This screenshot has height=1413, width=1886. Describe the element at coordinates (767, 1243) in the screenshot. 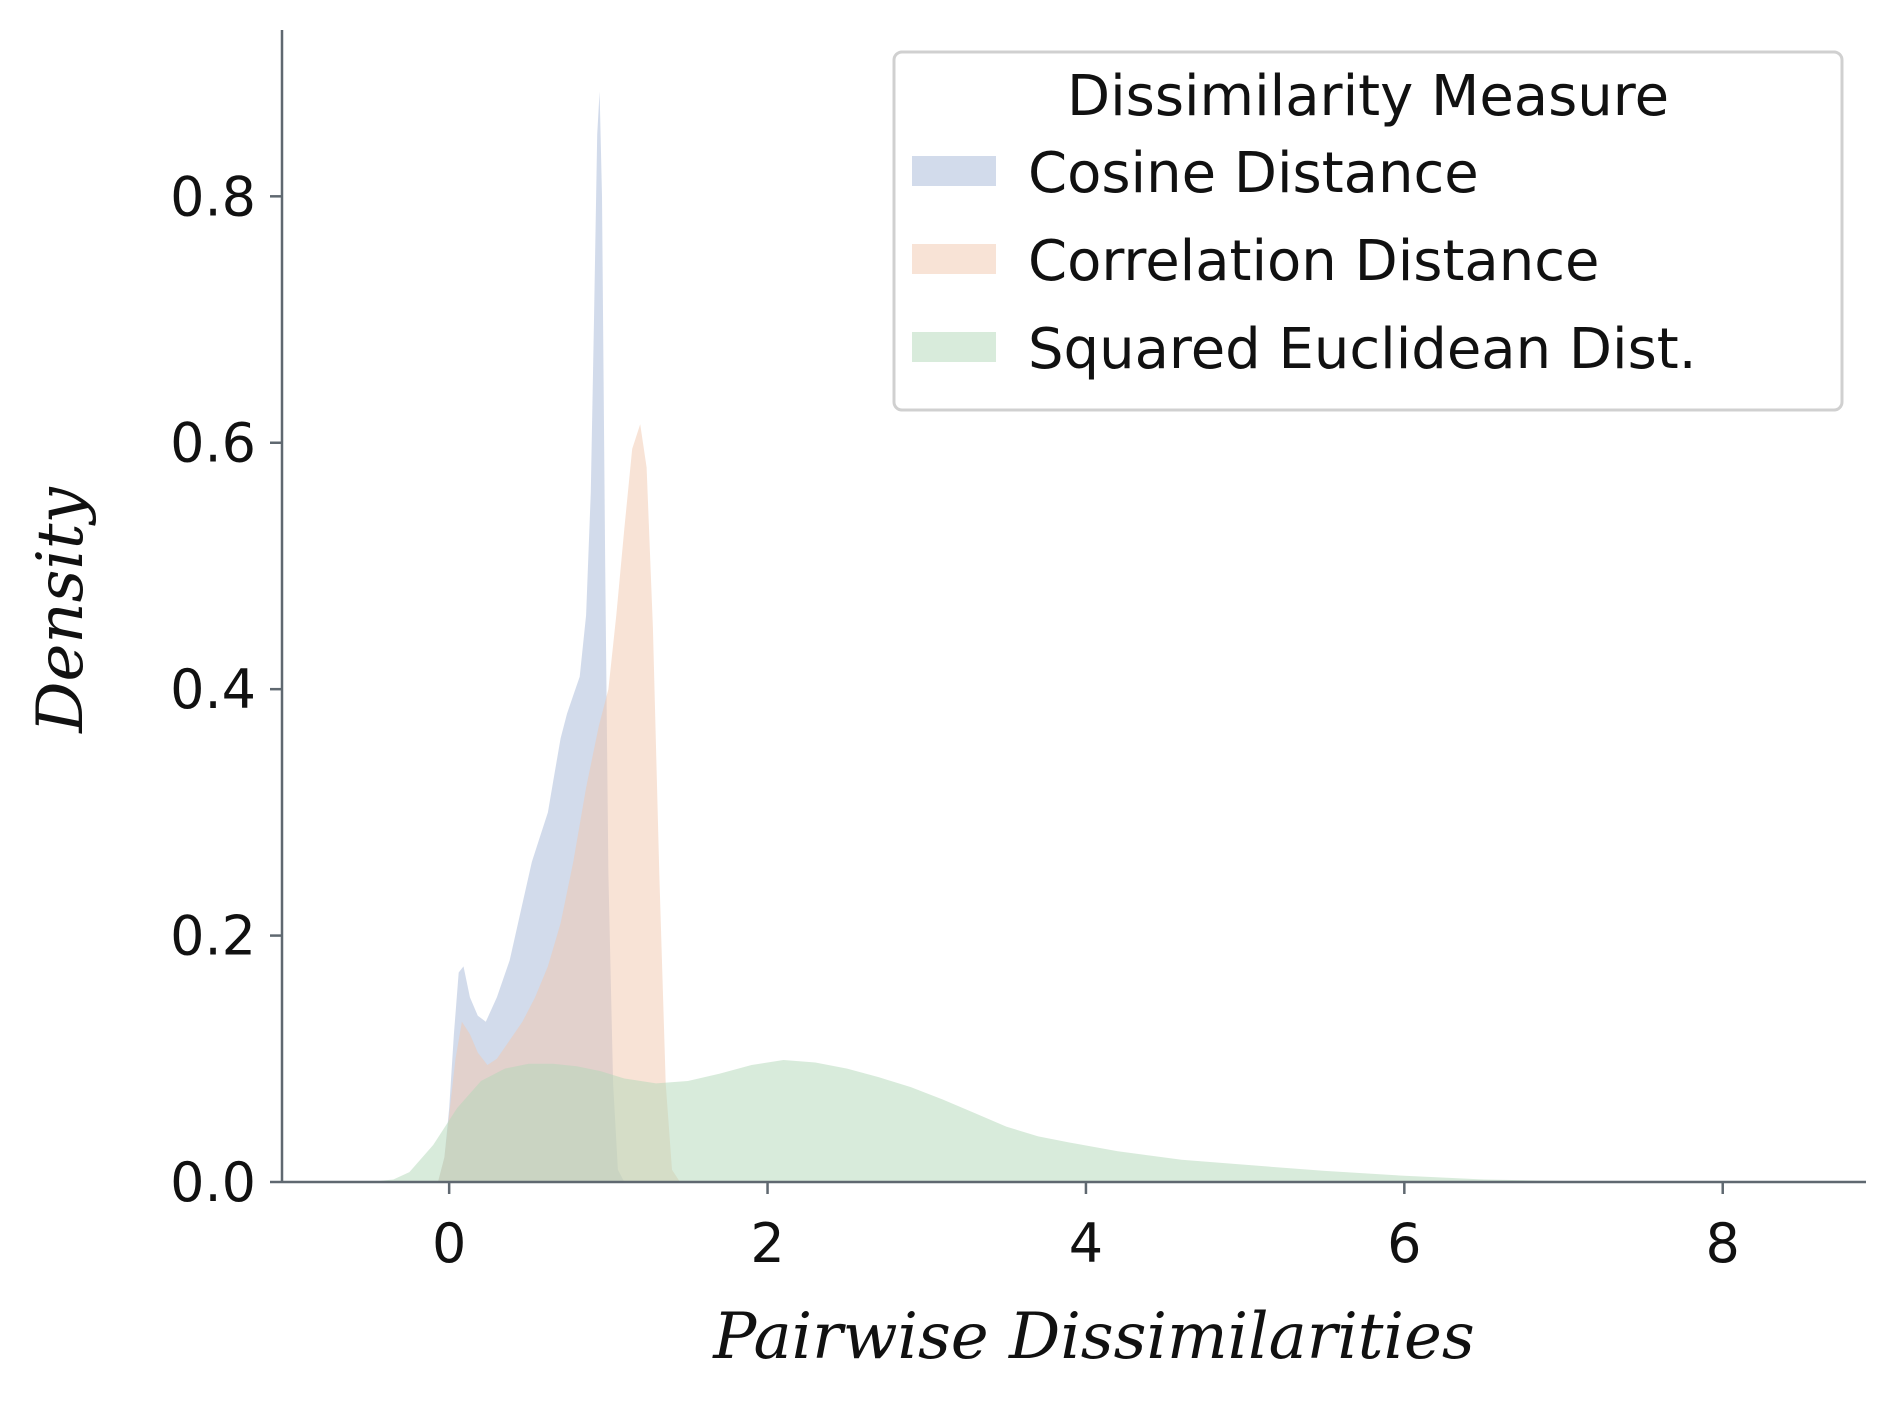

I see `x-tick-label: 2` at that location.